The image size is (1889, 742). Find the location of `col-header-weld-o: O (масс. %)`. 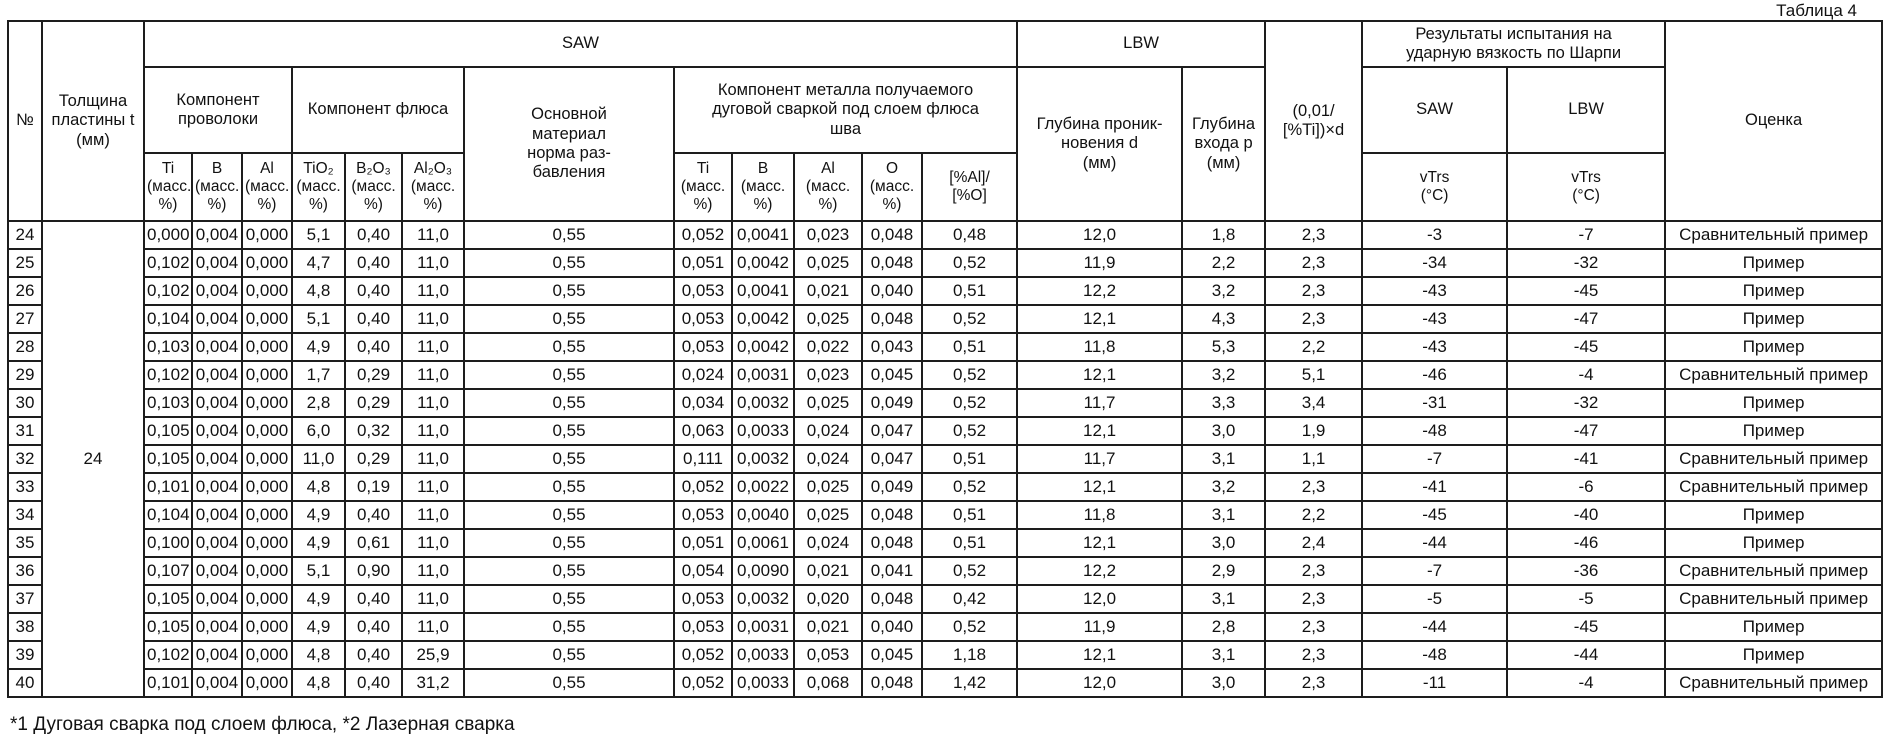

col-header-weld-o: O (масс. %) is located at coordinates (892, 187).